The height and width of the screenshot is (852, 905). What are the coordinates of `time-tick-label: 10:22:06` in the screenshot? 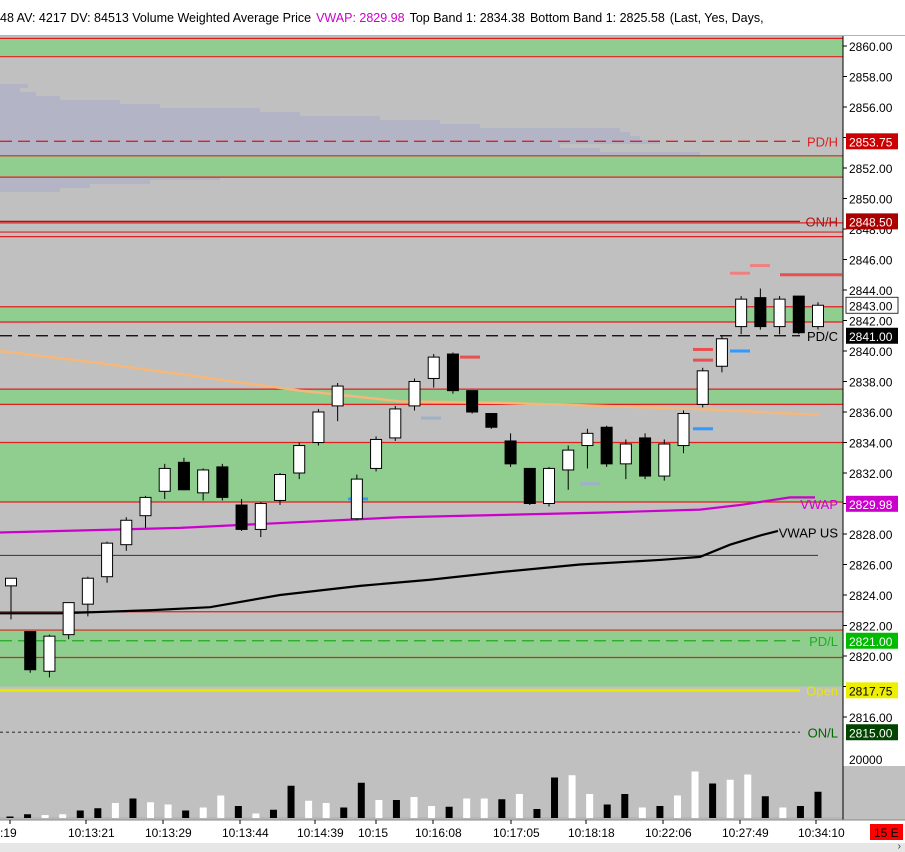 It's located at (668, 833).